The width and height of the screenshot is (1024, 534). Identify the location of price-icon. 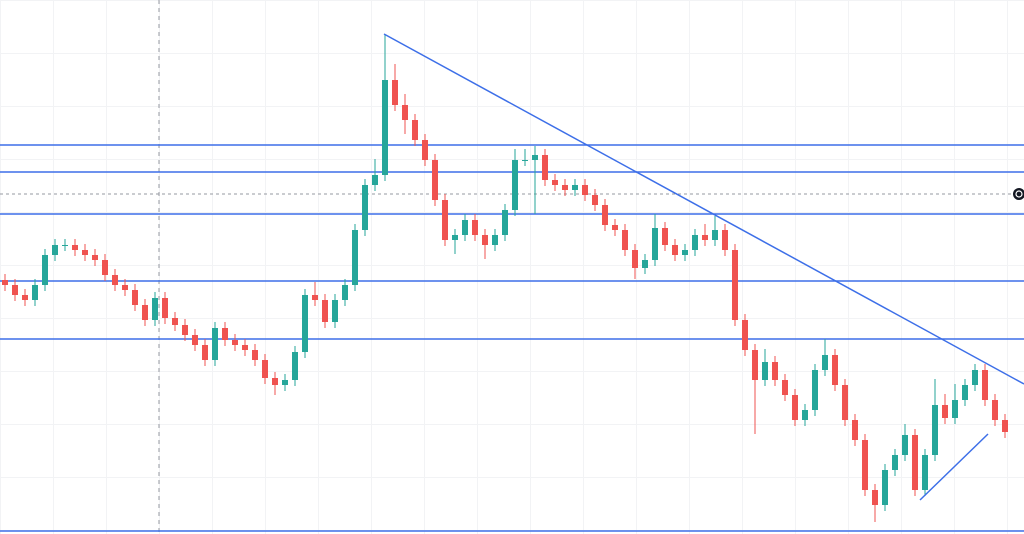
(1018, 194).